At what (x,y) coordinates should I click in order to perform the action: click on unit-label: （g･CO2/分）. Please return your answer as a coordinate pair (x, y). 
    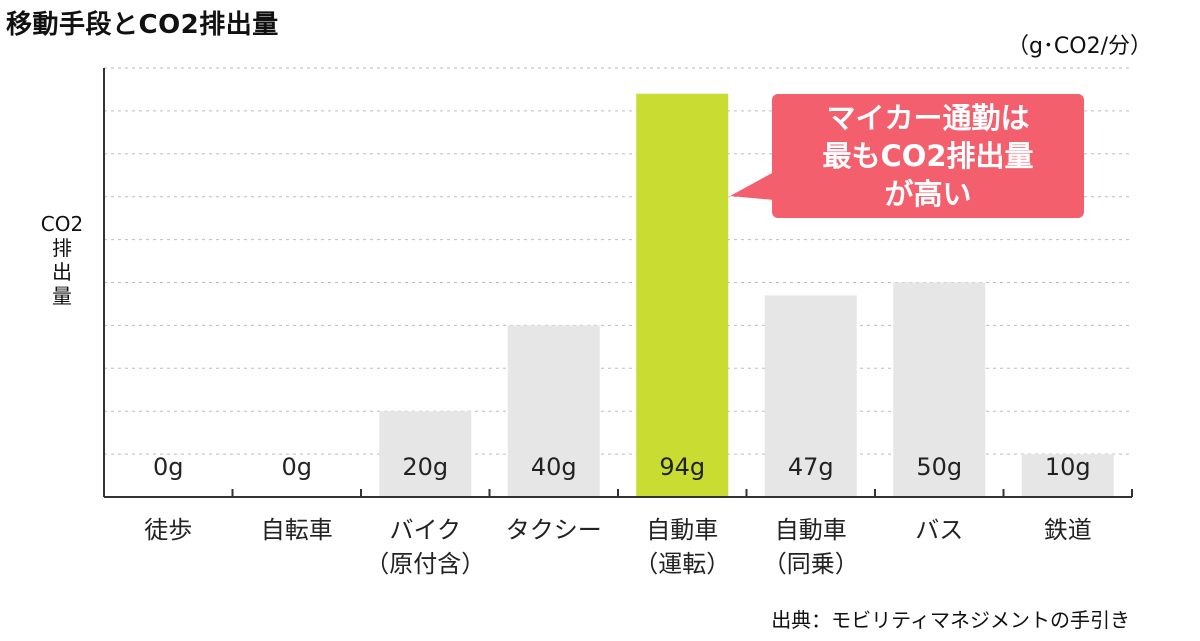
    Looking at the image, I should click on (1079, 46).